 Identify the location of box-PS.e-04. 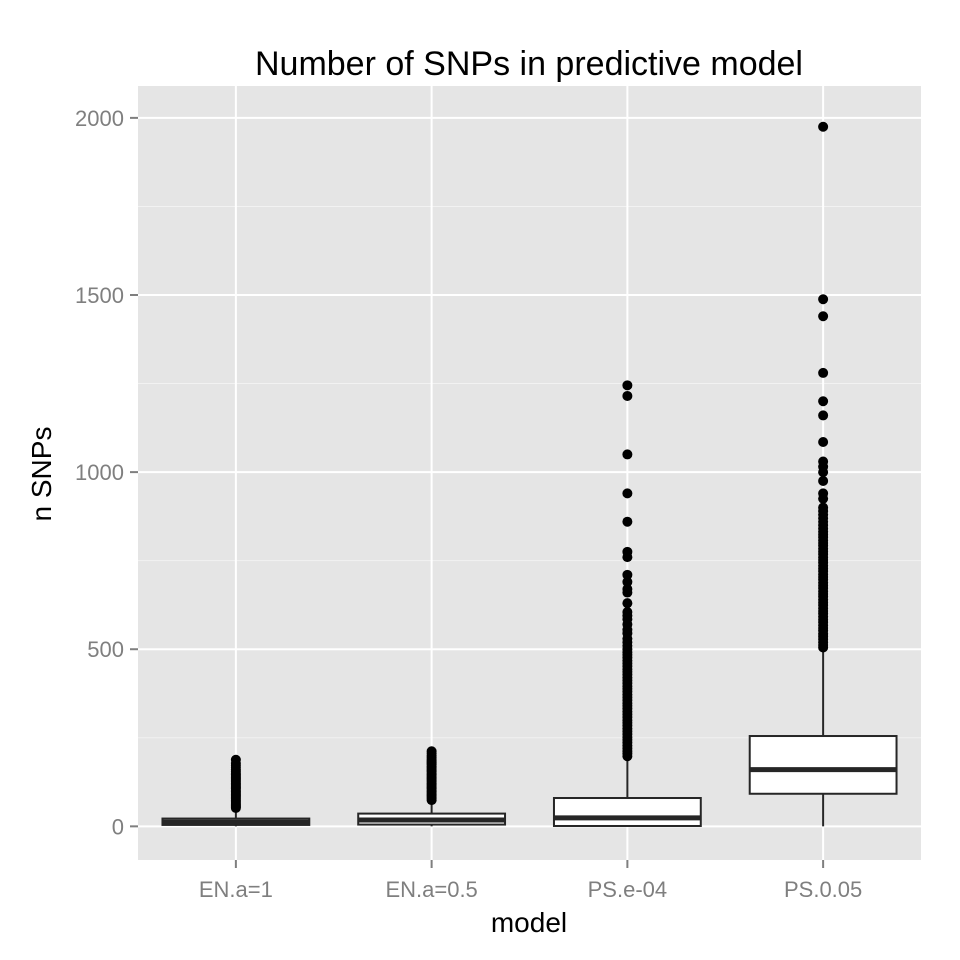
(627, 603).